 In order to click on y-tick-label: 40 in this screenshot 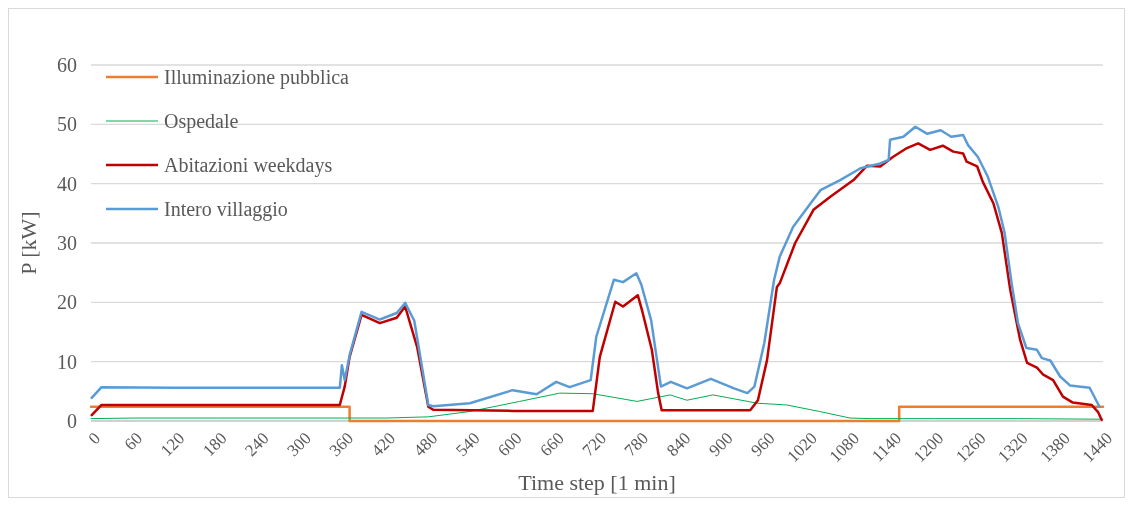, I will do `click(67, 183)`.